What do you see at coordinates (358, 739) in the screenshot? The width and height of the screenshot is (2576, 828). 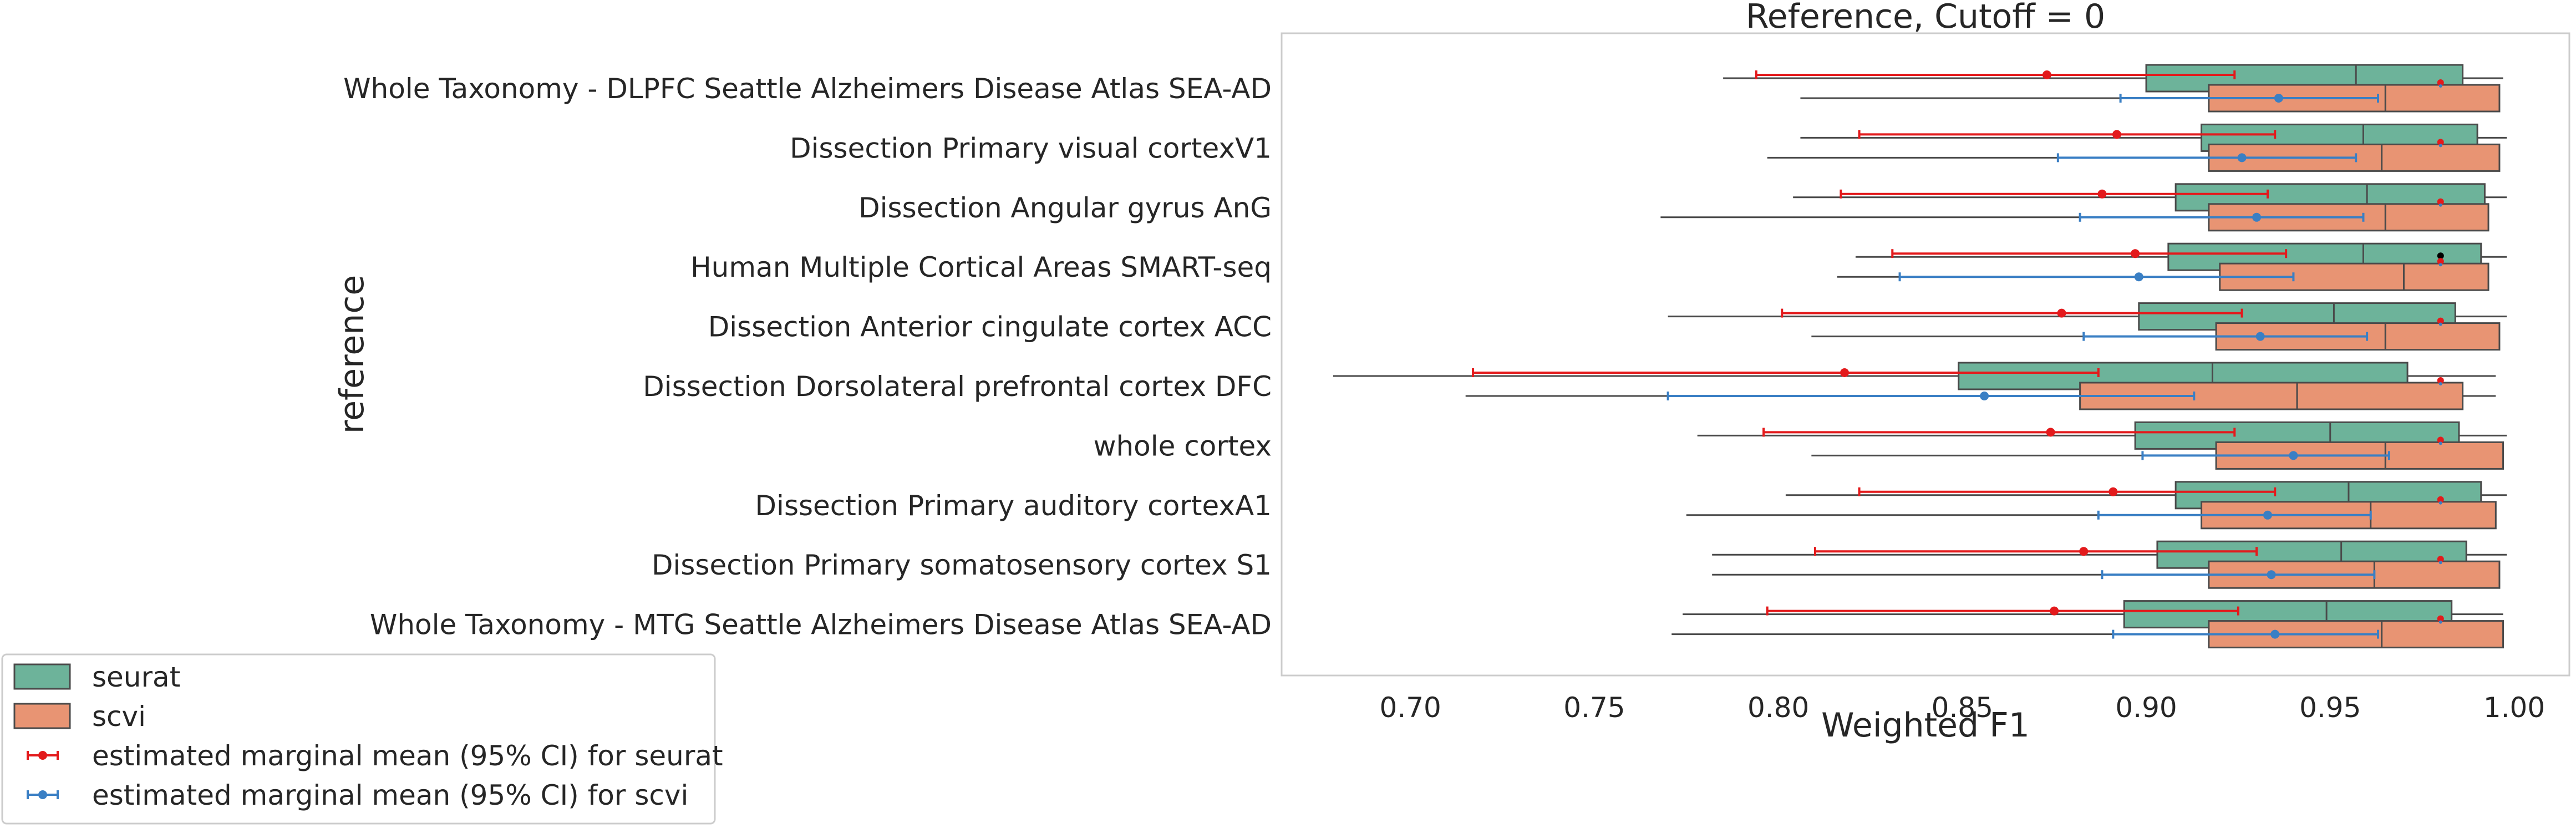 I see `legend-frame` at bounding box center [358, 739].